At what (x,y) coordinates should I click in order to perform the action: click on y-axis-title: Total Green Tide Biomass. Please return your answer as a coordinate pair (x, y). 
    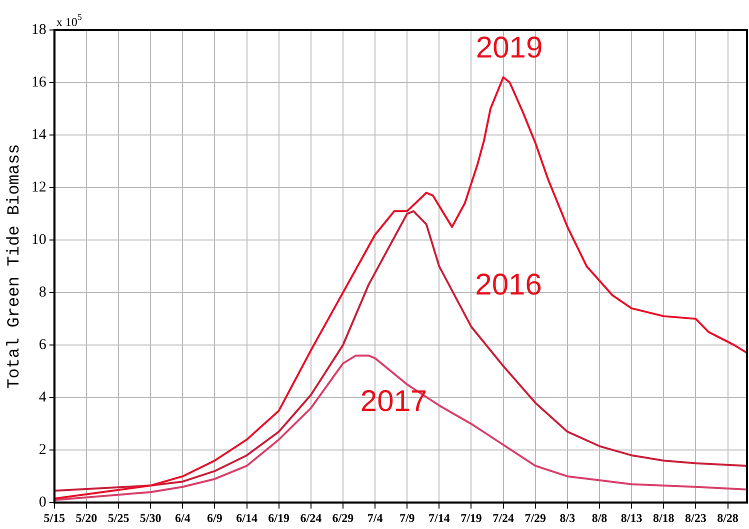
    Looking at the image, I should click on (15, 266).